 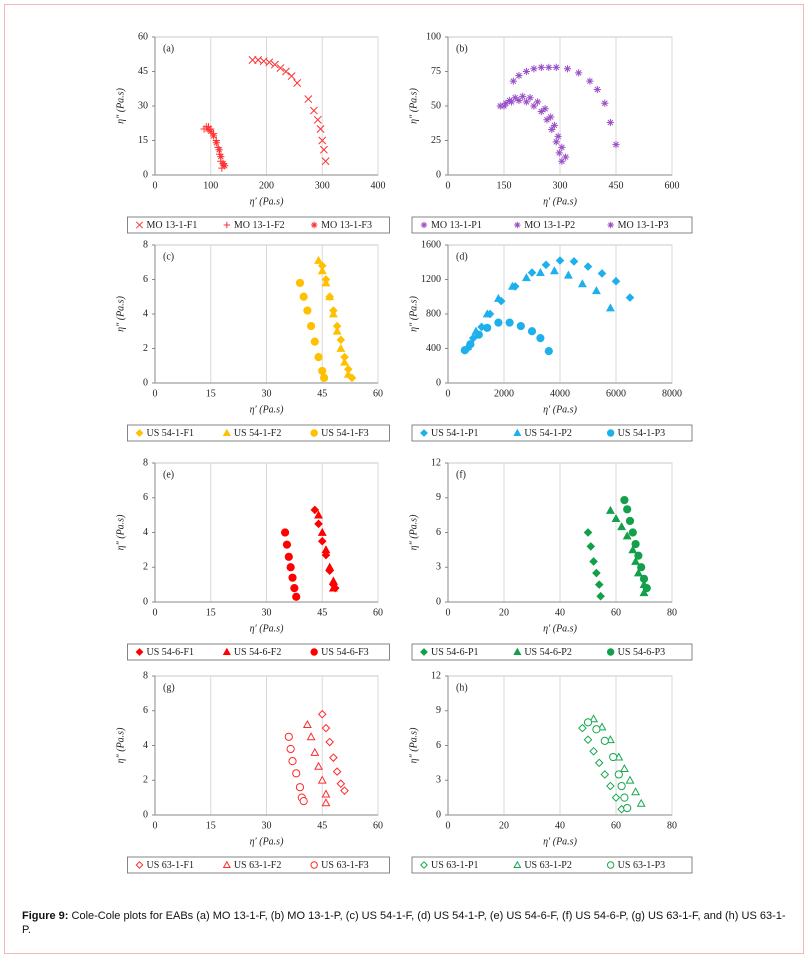 What do you see at coordinates (433, 36) in the screenshot?
I see `y-tick-label: 100` at bounding box center [433, 36].